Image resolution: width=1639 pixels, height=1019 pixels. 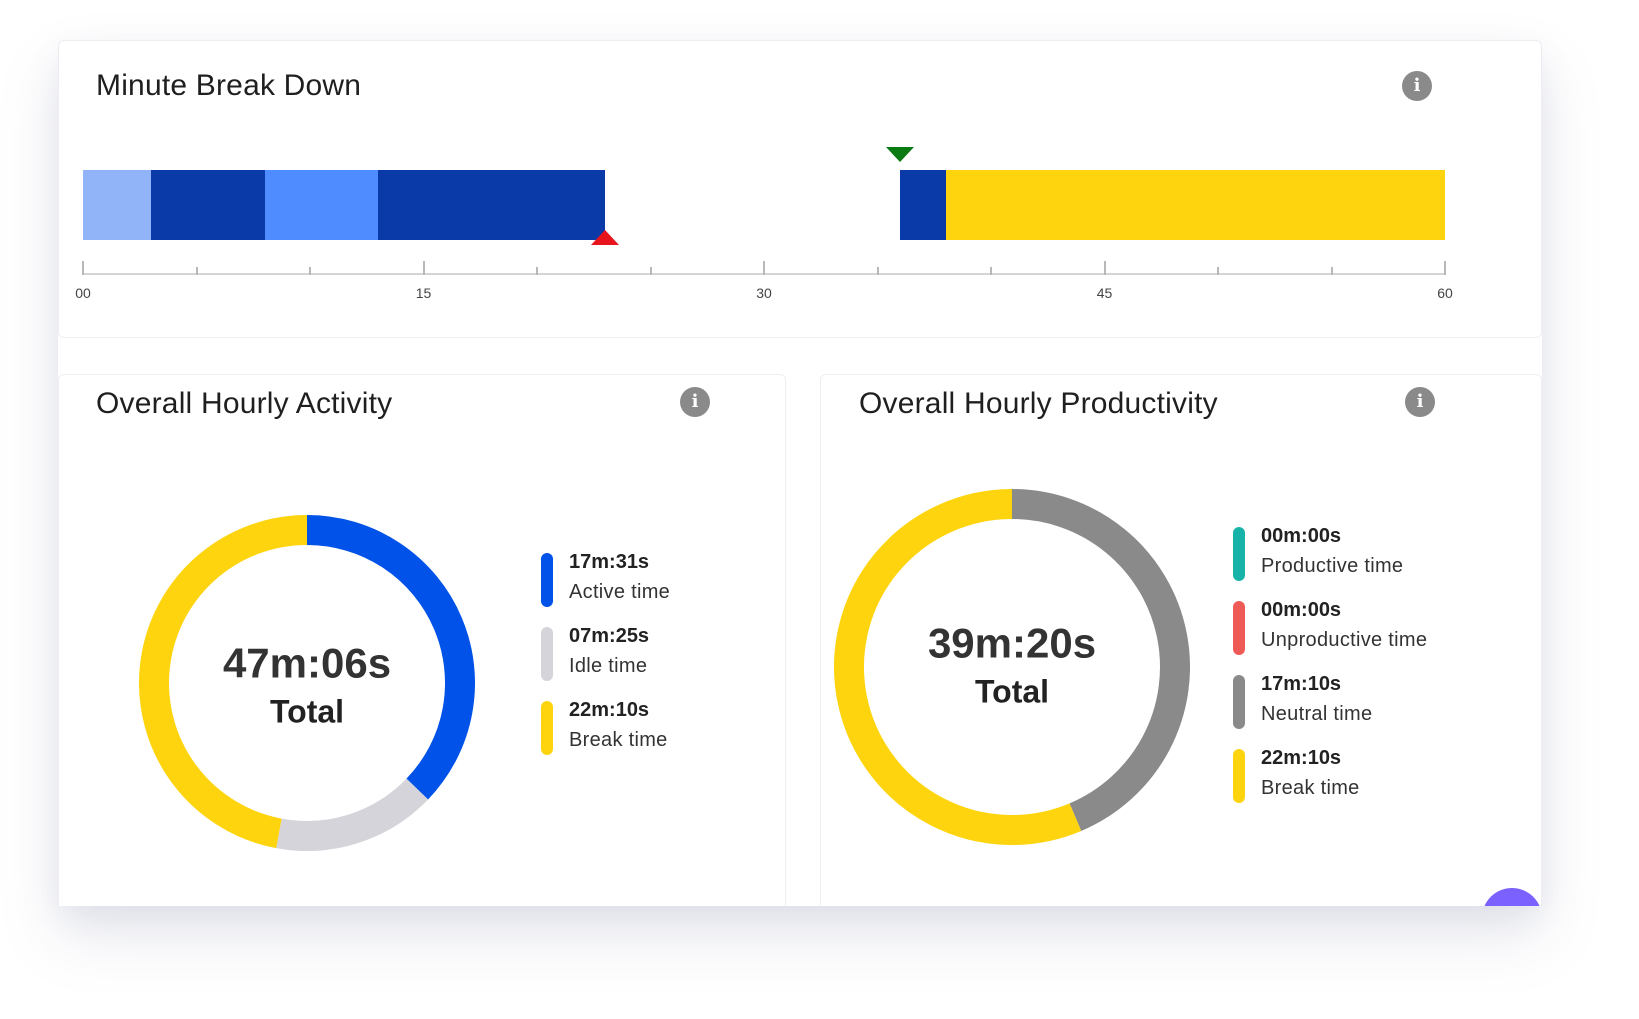 What do you see at coordinates (1195, 205) in the screenshot?
I see `timeline-segment-break` at bounding box center [1195, 205].